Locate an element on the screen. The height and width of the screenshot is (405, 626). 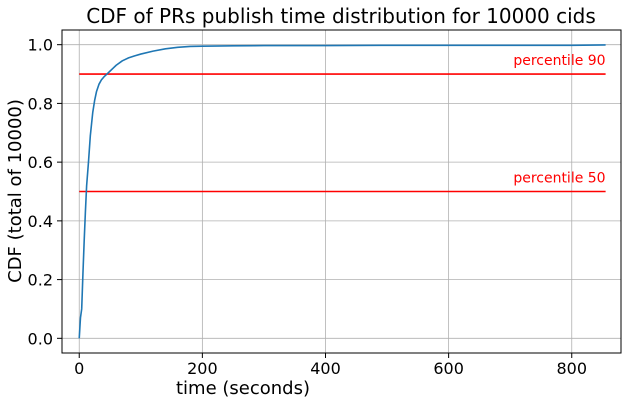
x-tick-label: 800 is located at coordinates (571, 368).